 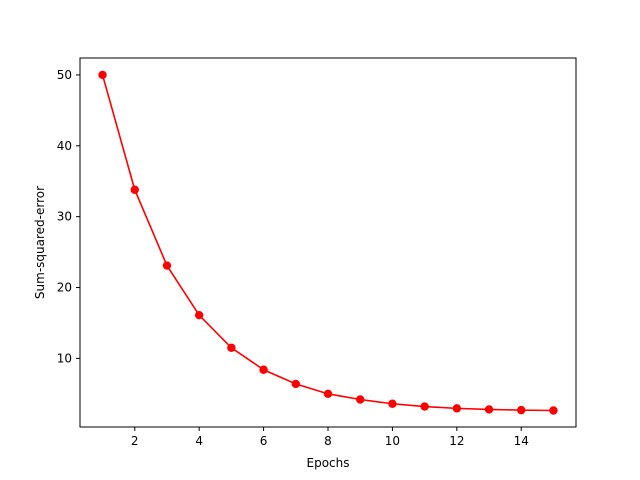 What do you see at coordinates (521, 441) in the screenshot?
I see `x-tick-label: 14` at bounding box center [521, 441].